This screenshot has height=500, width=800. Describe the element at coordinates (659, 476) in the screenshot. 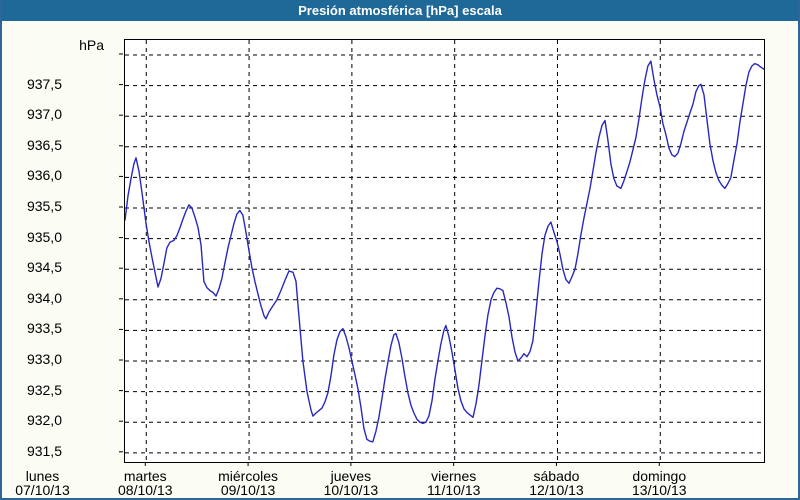

I see `day-name: domingo` at that location.